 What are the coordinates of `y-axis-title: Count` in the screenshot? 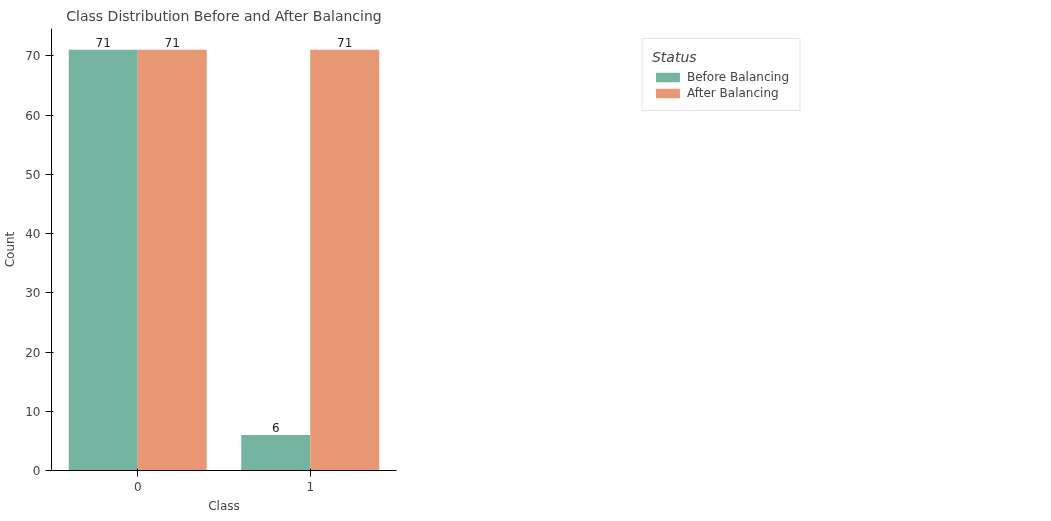 It's located at (10, 249).